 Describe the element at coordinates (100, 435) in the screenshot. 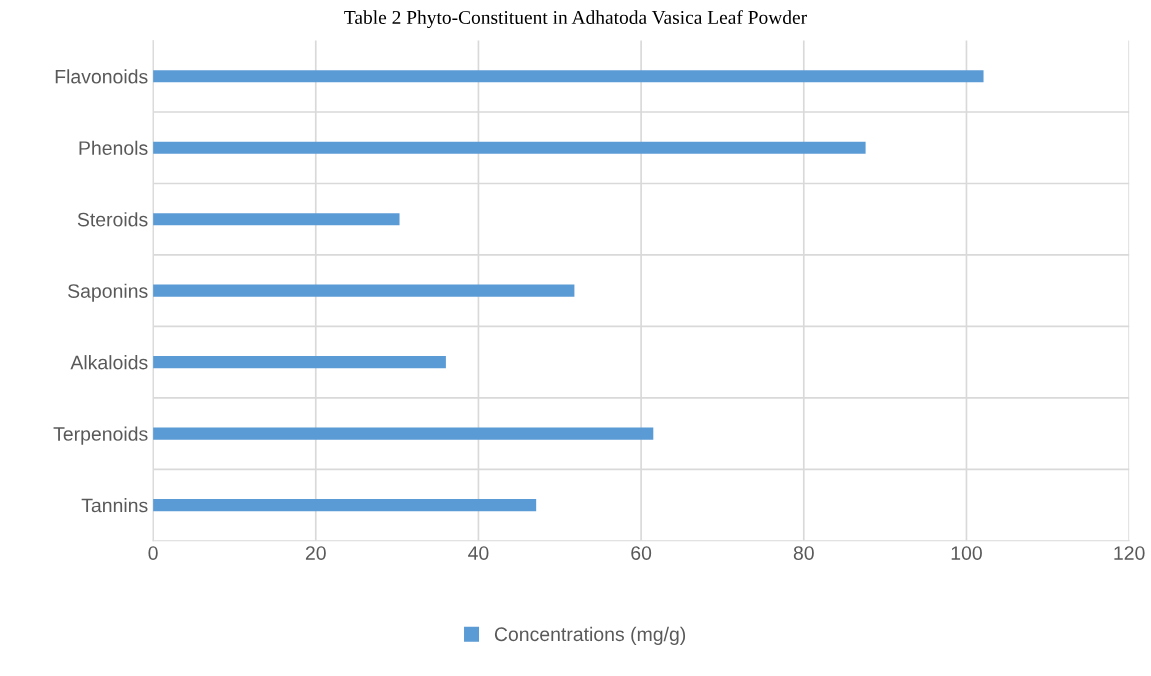

I see `y-tick-label: Terpenoids` at that location.